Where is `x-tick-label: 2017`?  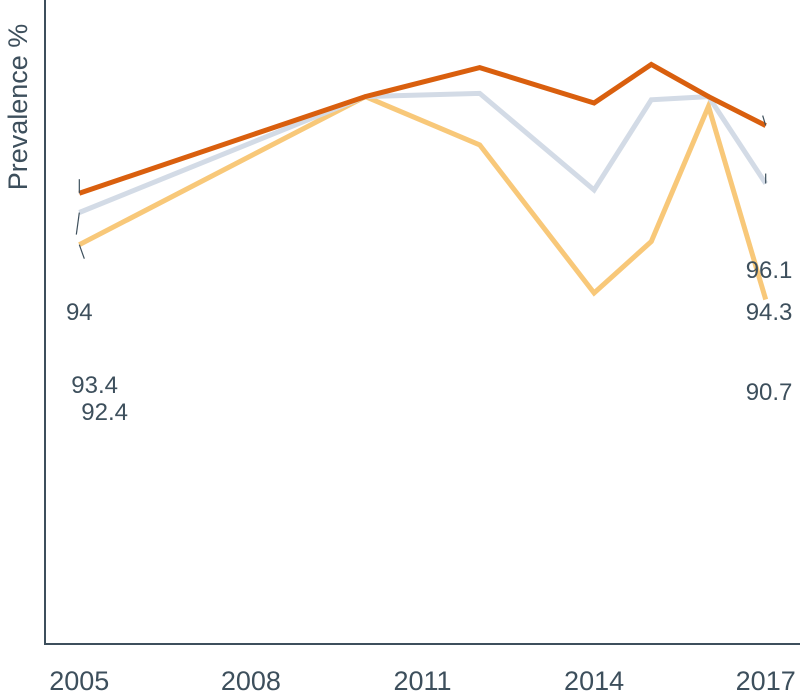
x-tick-label: 2017 is located at coordinates (766, 681).